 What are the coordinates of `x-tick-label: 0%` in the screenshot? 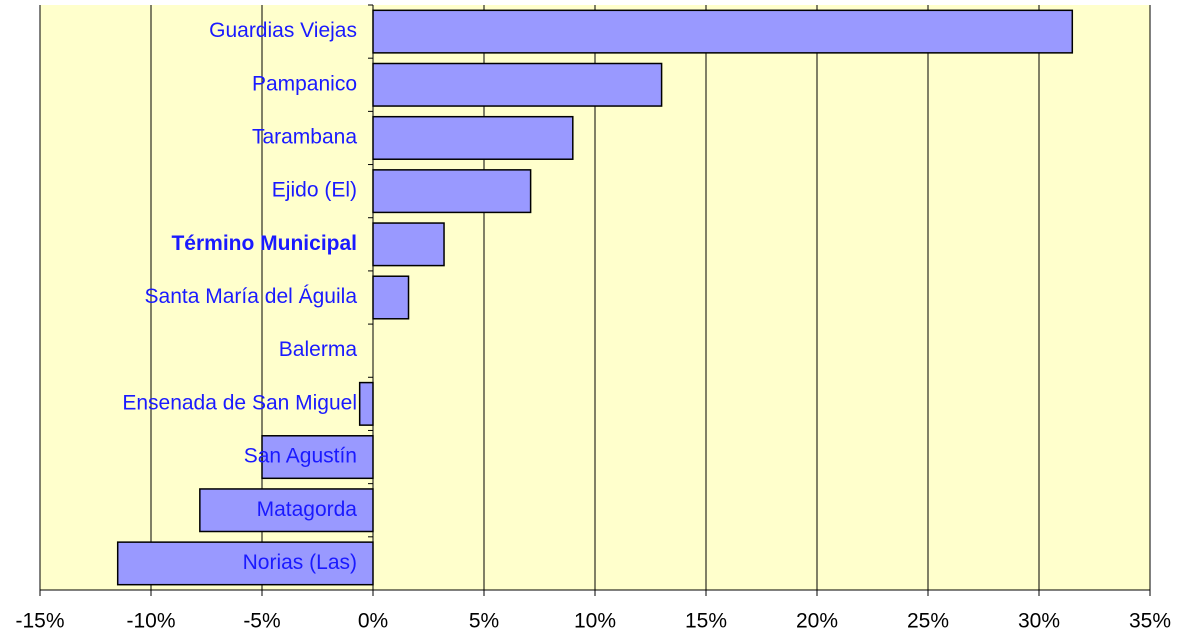 It's located at (373, 621).